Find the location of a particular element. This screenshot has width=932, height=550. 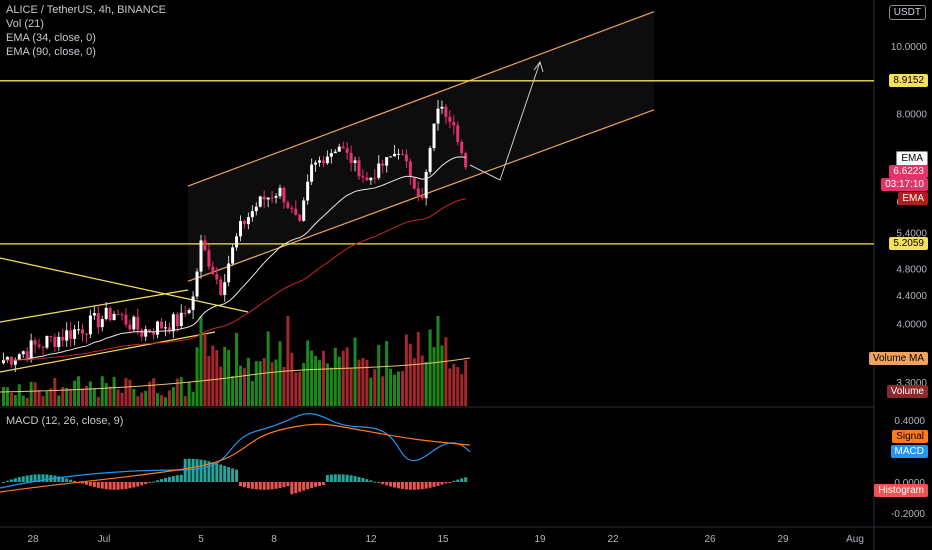

time-tick-label: 26 is located at coordinates (710, 539).